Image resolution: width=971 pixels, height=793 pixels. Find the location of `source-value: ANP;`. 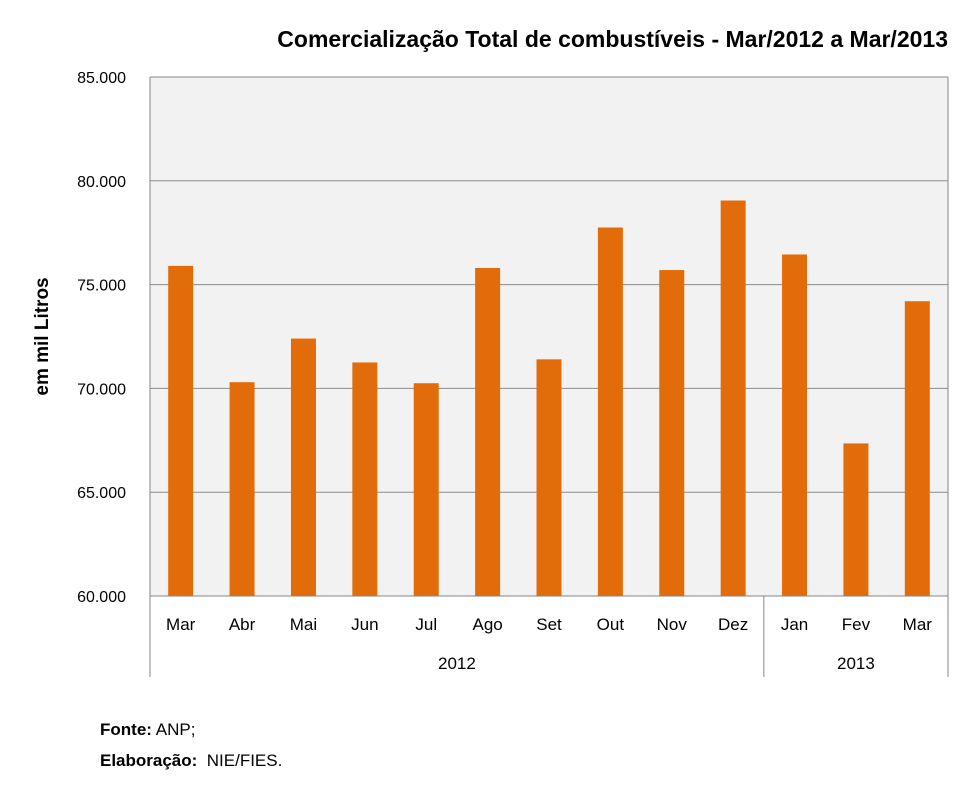

source-value: ANP; is located at coordinates (175, 729).